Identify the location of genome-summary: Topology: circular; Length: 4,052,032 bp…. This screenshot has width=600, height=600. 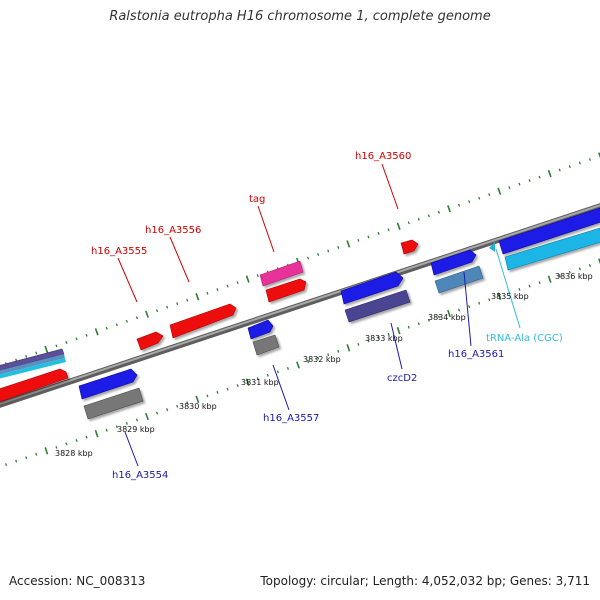
(425, 581).